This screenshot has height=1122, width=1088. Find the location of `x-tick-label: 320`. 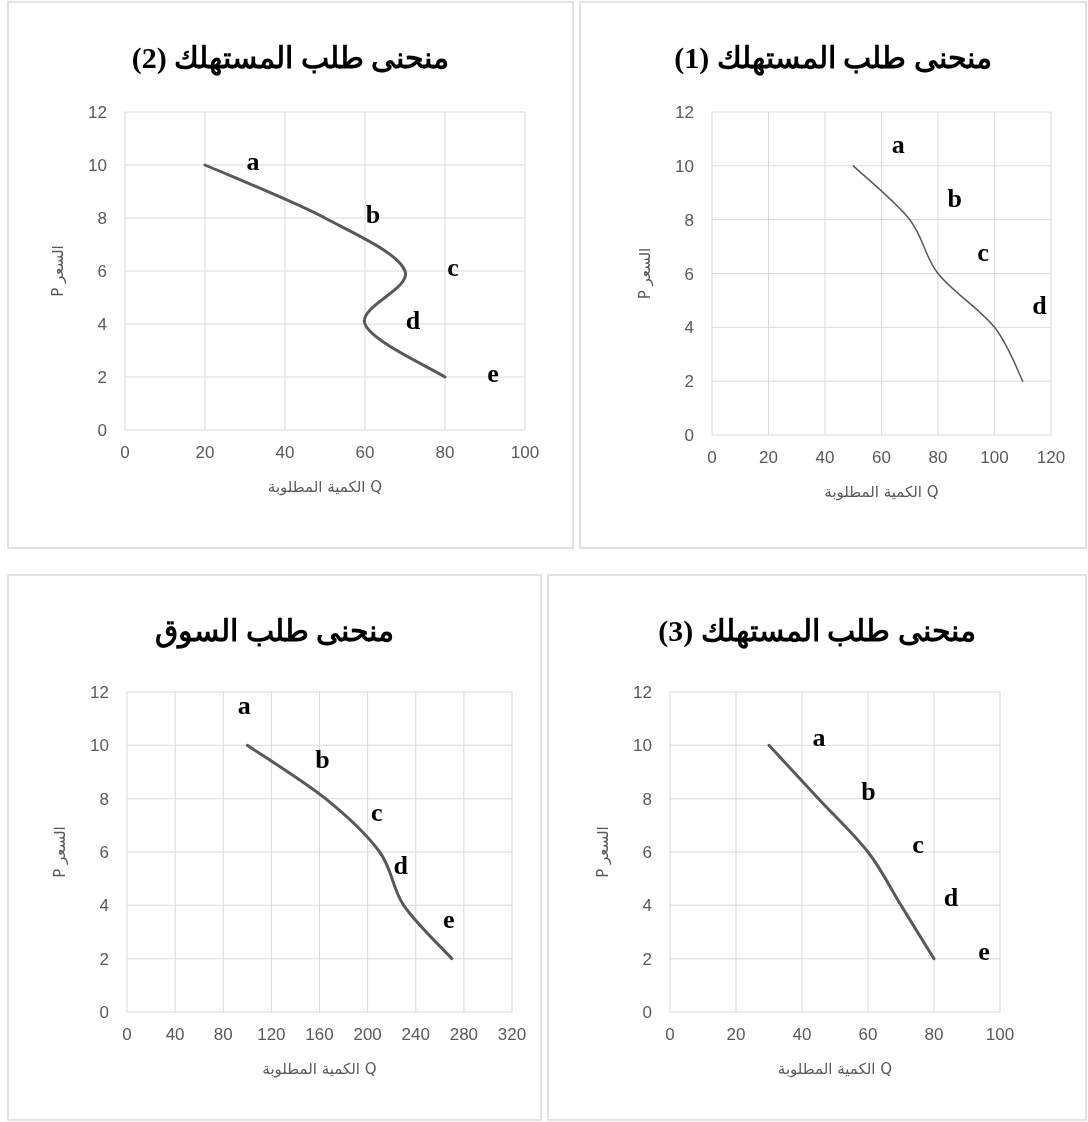

x-tick-label: 320 is located at coordinates (512, 1034).